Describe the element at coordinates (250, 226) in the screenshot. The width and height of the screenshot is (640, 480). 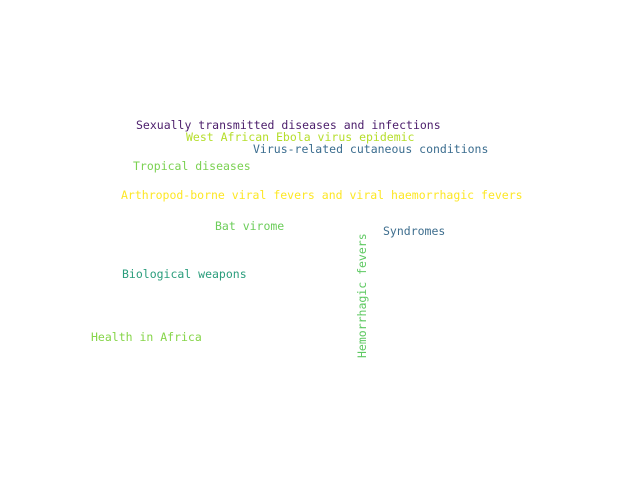
I see `word-bat-virome: Bat virome` at that location.